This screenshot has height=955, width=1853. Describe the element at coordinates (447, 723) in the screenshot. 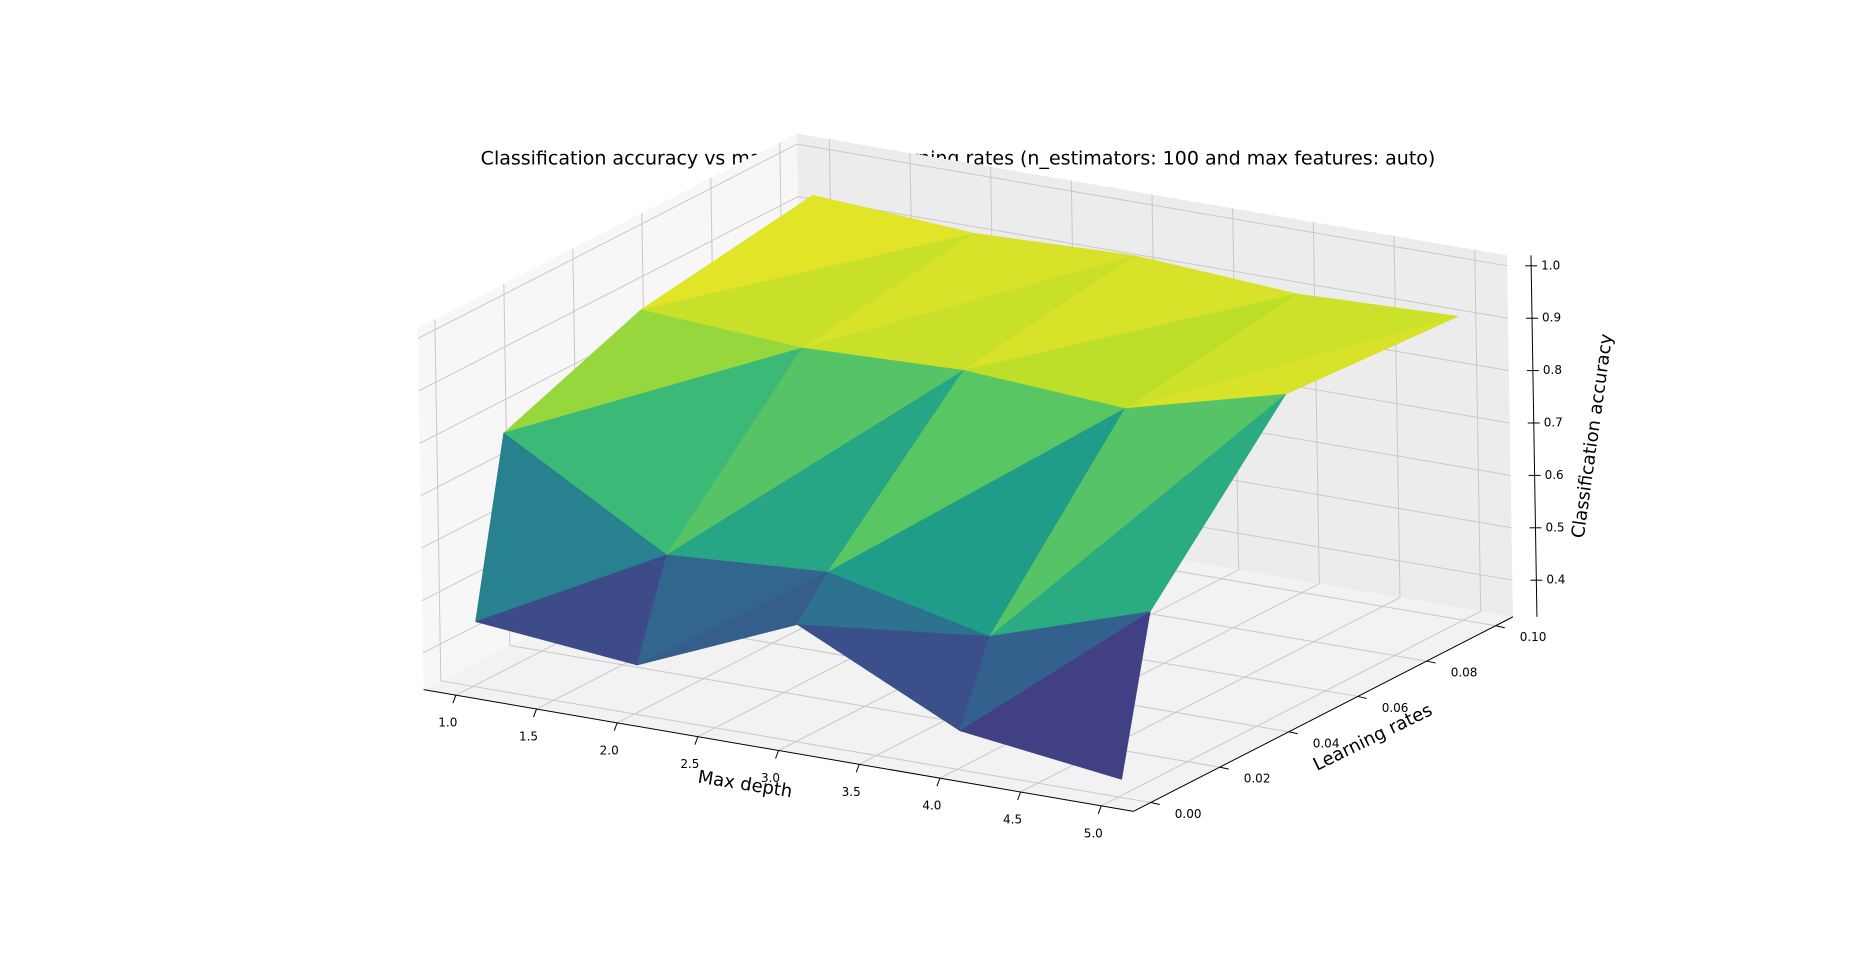

I see `x-tick-label: 1.0` at that location.